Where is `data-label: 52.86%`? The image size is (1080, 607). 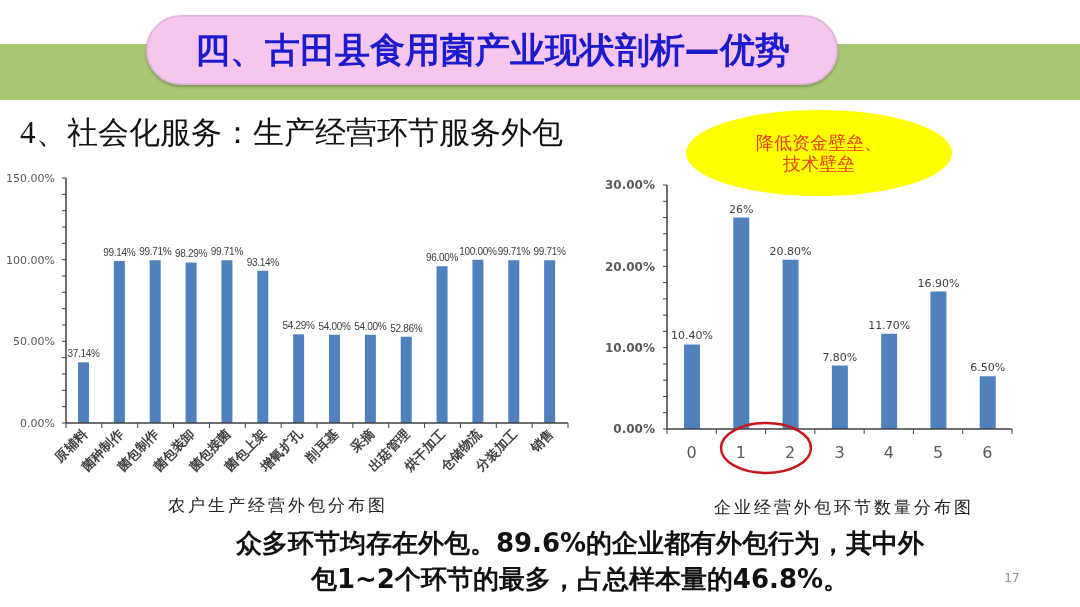 data-label: 52.86% is located at coordinates (406, 328).